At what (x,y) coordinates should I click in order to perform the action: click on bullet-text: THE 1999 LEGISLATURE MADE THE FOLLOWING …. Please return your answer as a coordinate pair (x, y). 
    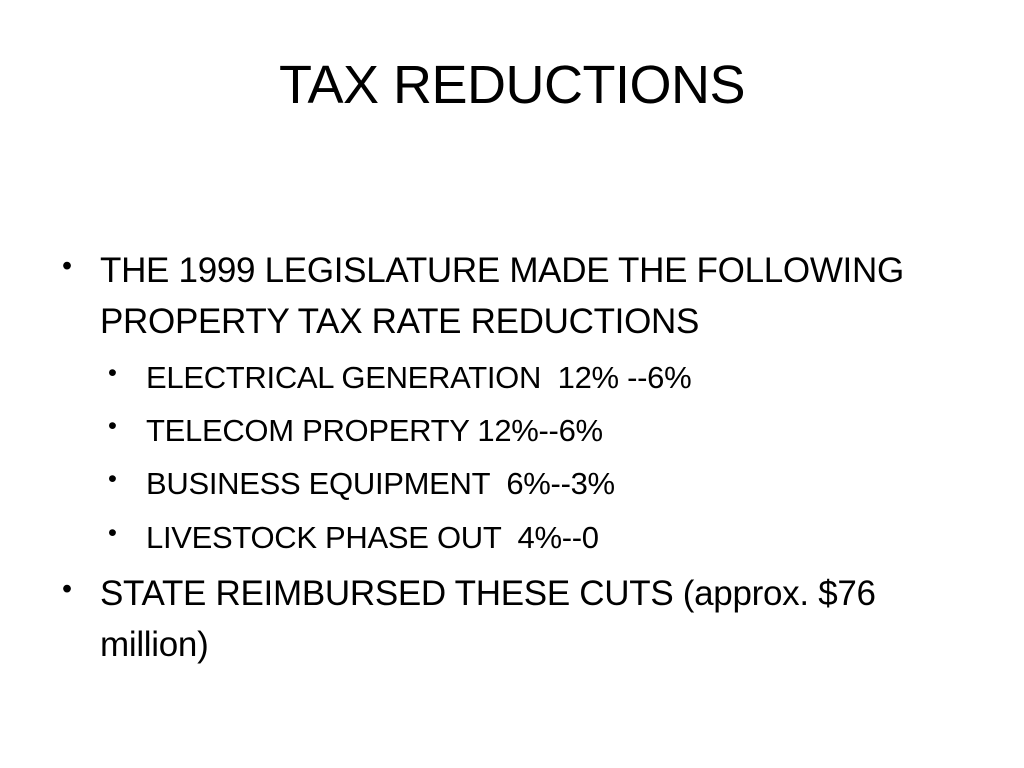
    Looking at the image, I should click on (507, 296).